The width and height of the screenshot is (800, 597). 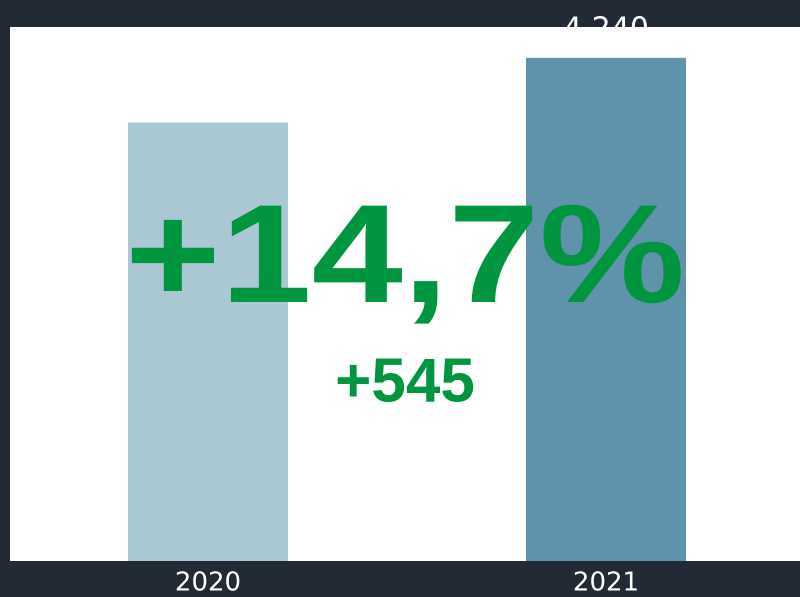 What do you see at coordinates (606, 28) in the screenshot?
I see `value-label: 4.240` at bounding box center [606, 28].